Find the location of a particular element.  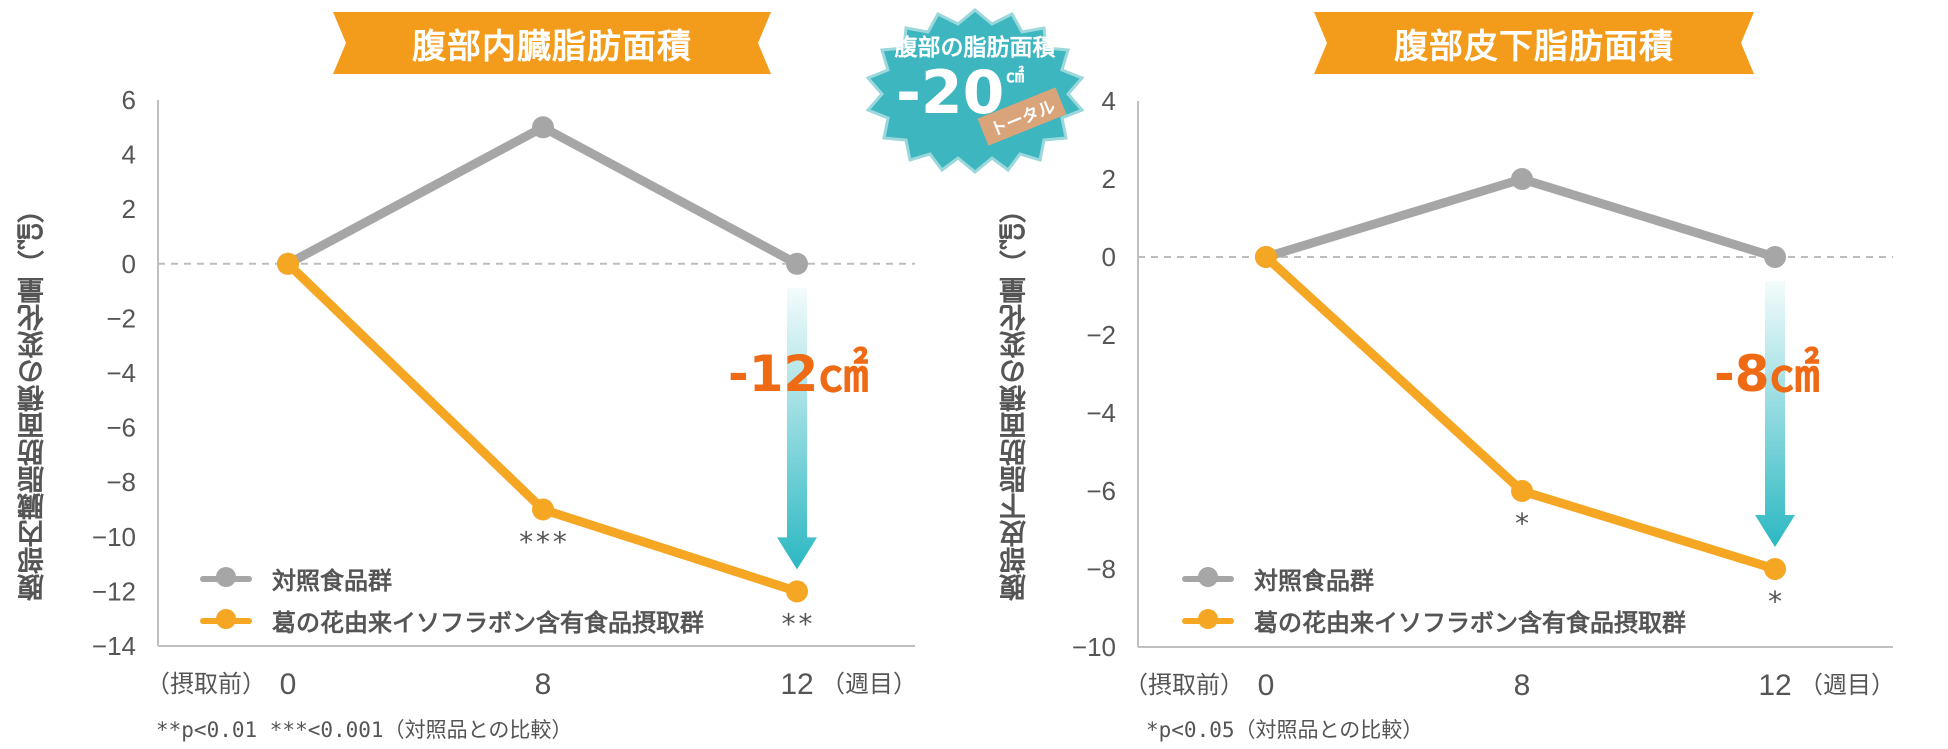

chart-title-subcutaneous: 腹部皮下脂肪面積 is located at coordinates (1534, 46).